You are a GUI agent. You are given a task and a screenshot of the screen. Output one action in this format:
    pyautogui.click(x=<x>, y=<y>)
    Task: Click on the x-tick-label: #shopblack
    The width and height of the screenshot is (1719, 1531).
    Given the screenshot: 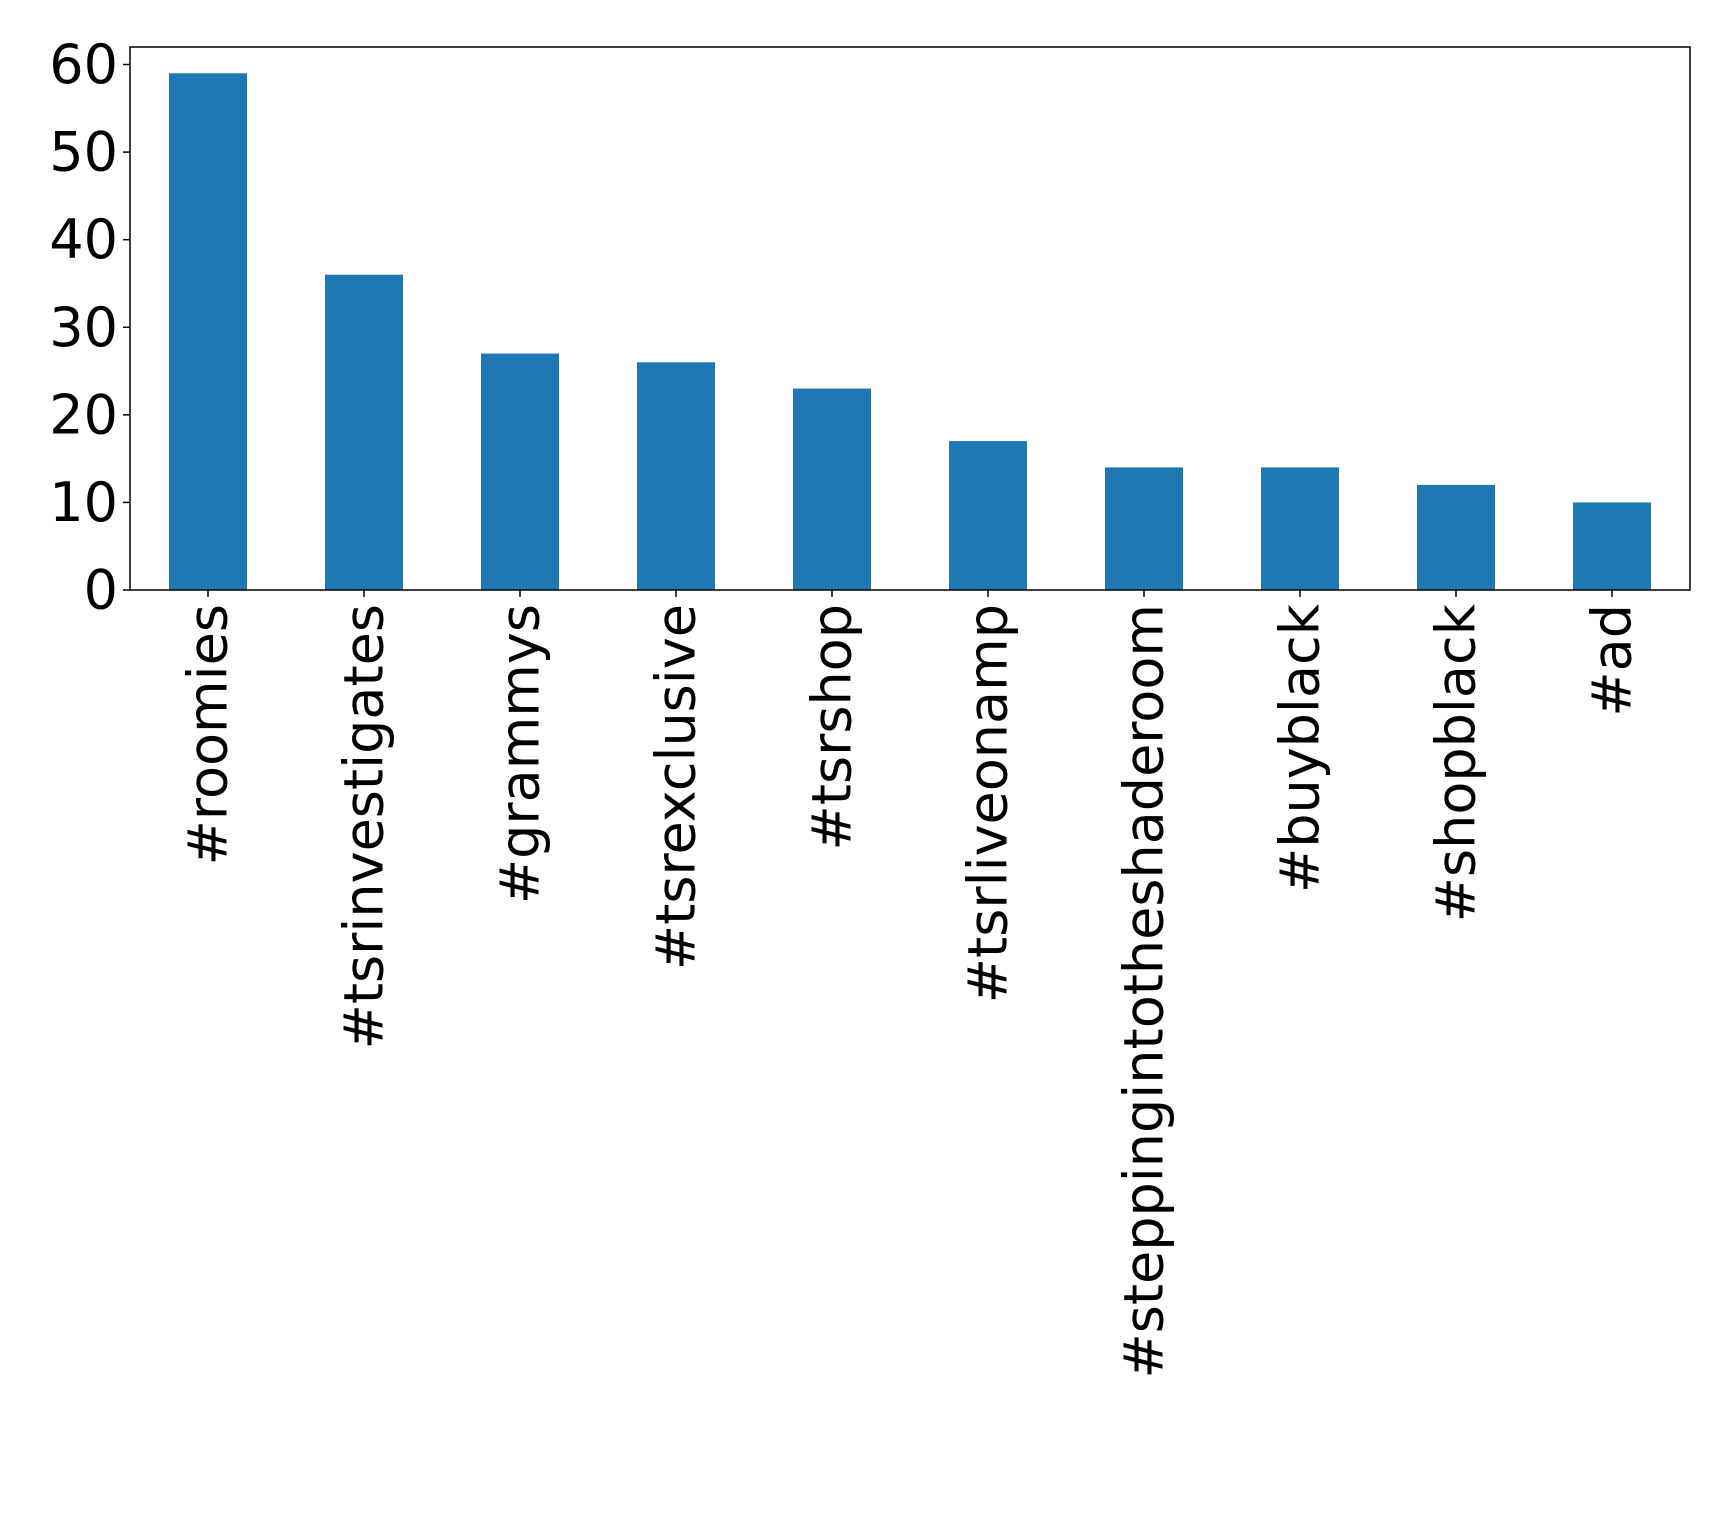 What is the action you would take?
    pyautogui.click(x=1456, y=762)
    